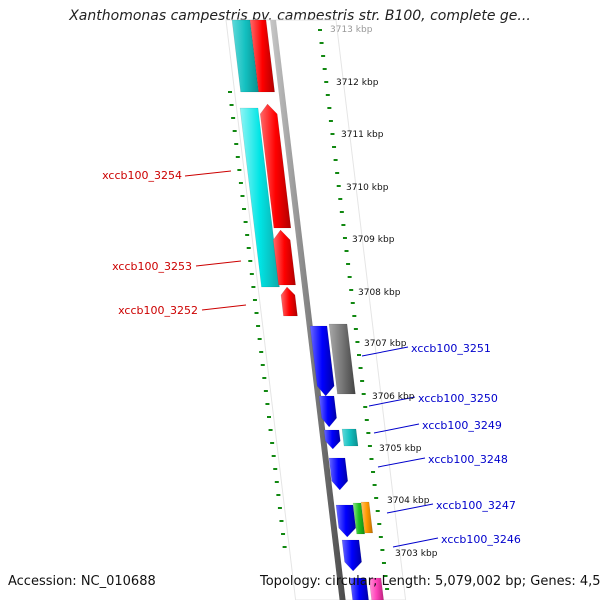  Describe the element at coordinates (142, 175) in the screenshot. I see `gene-label: xccb100_3254` at that location.